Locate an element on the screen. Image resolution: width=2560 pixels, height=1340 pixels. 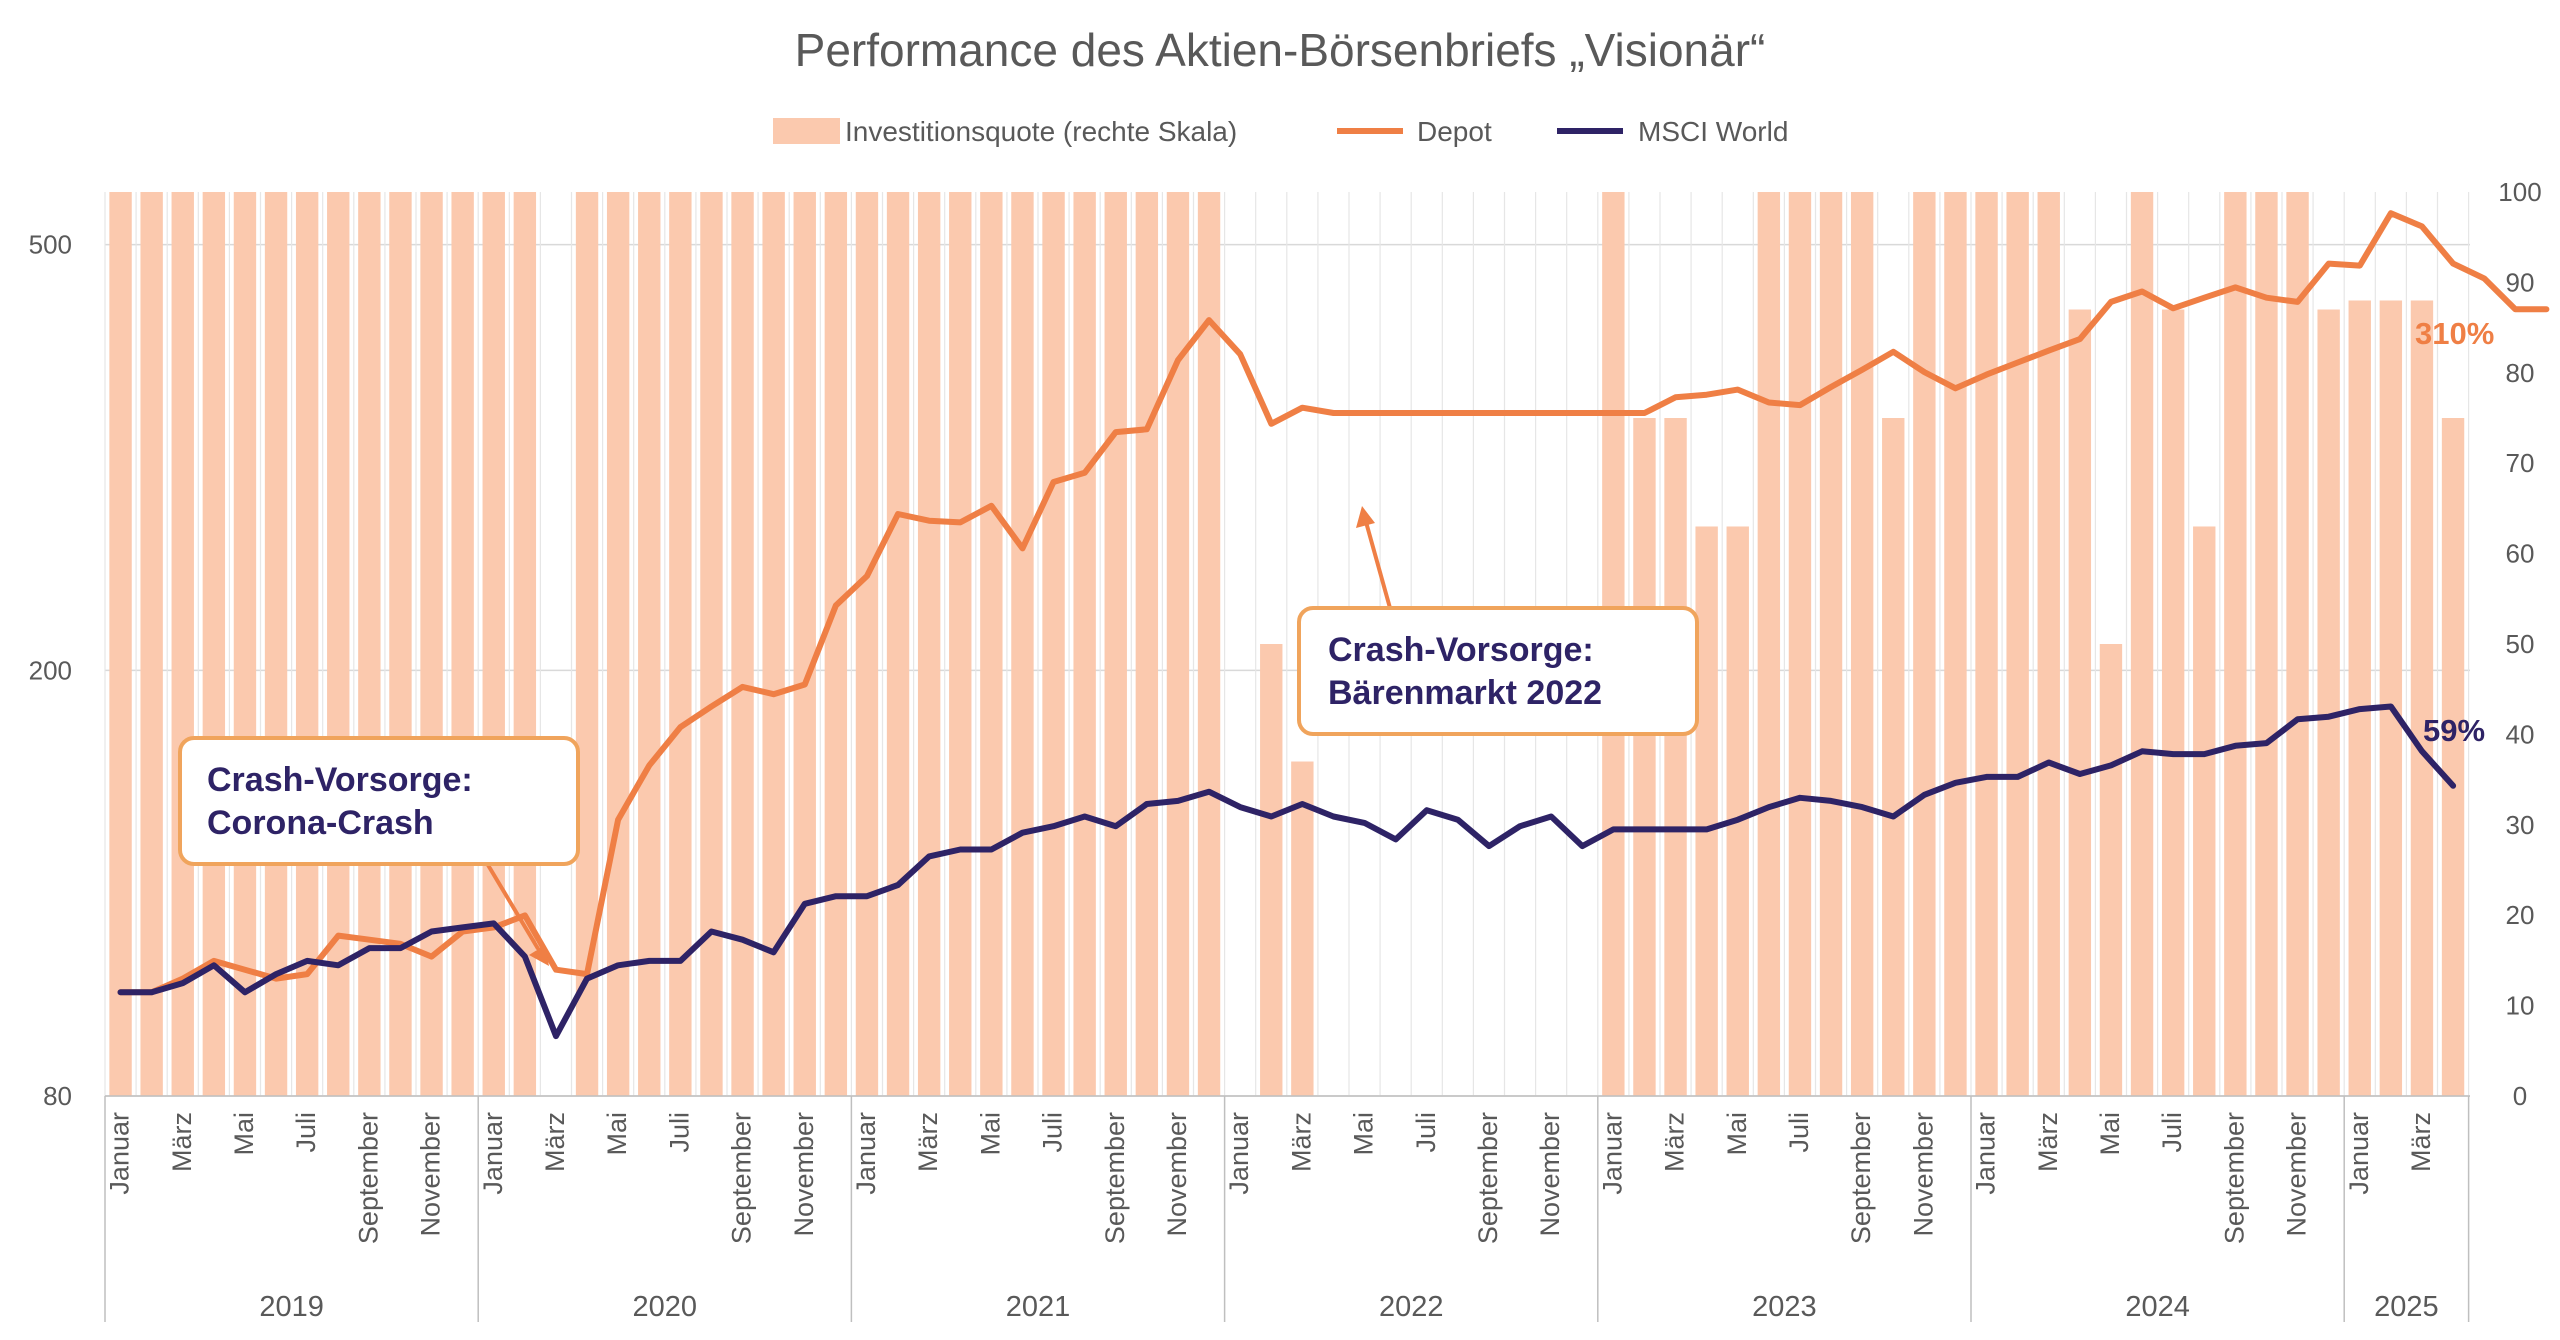
x-year-label: 2019 is located at coordinates (291, 1307).